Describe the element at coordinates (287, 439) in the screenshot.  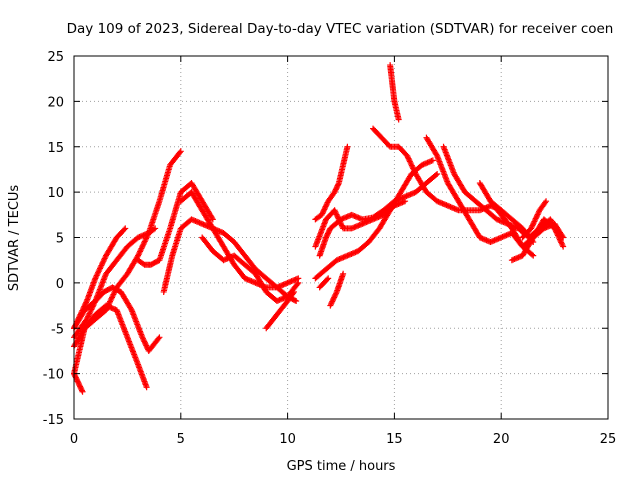
I see `x-tick-label: 10` at that location.